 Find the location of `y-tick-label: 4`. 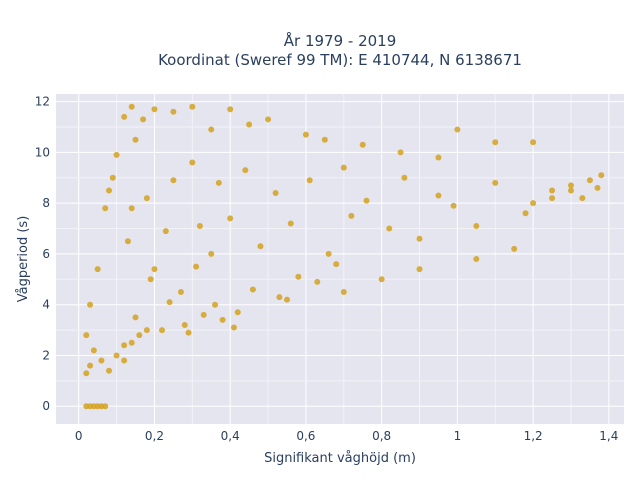

y-tick-label: 4 is located at coordinates (46, 305).